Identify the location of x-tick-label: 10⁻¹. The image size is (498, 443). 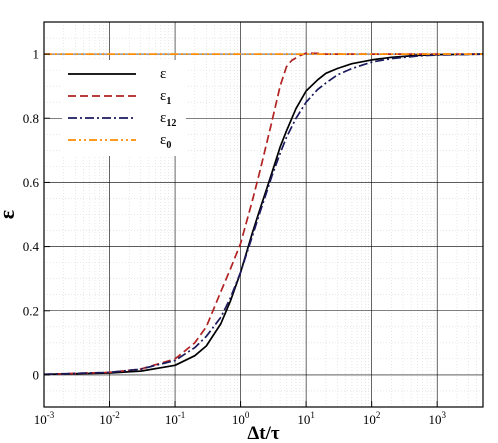
(175, 418).